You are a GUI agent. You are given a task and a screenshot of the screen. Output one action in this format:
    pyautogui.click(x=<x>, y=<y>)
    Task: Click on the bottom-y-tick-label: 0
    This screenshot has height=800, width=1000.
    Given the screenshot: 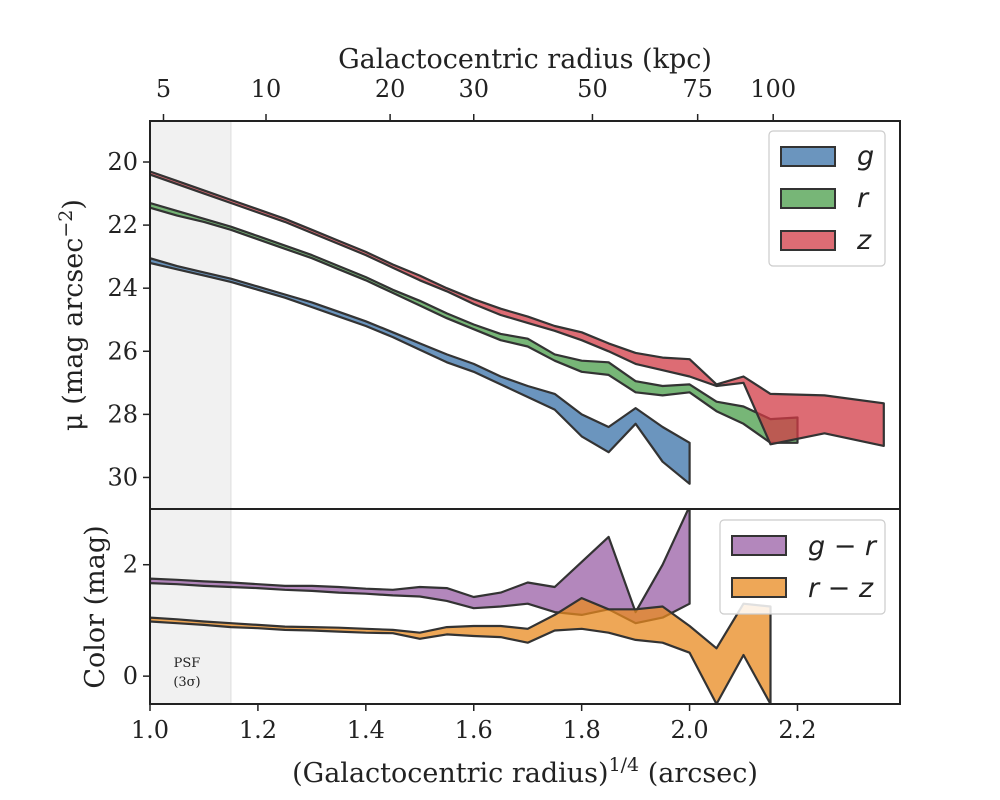 What is the action you would take?
    pyautogui.click(x=130, y=676)
    